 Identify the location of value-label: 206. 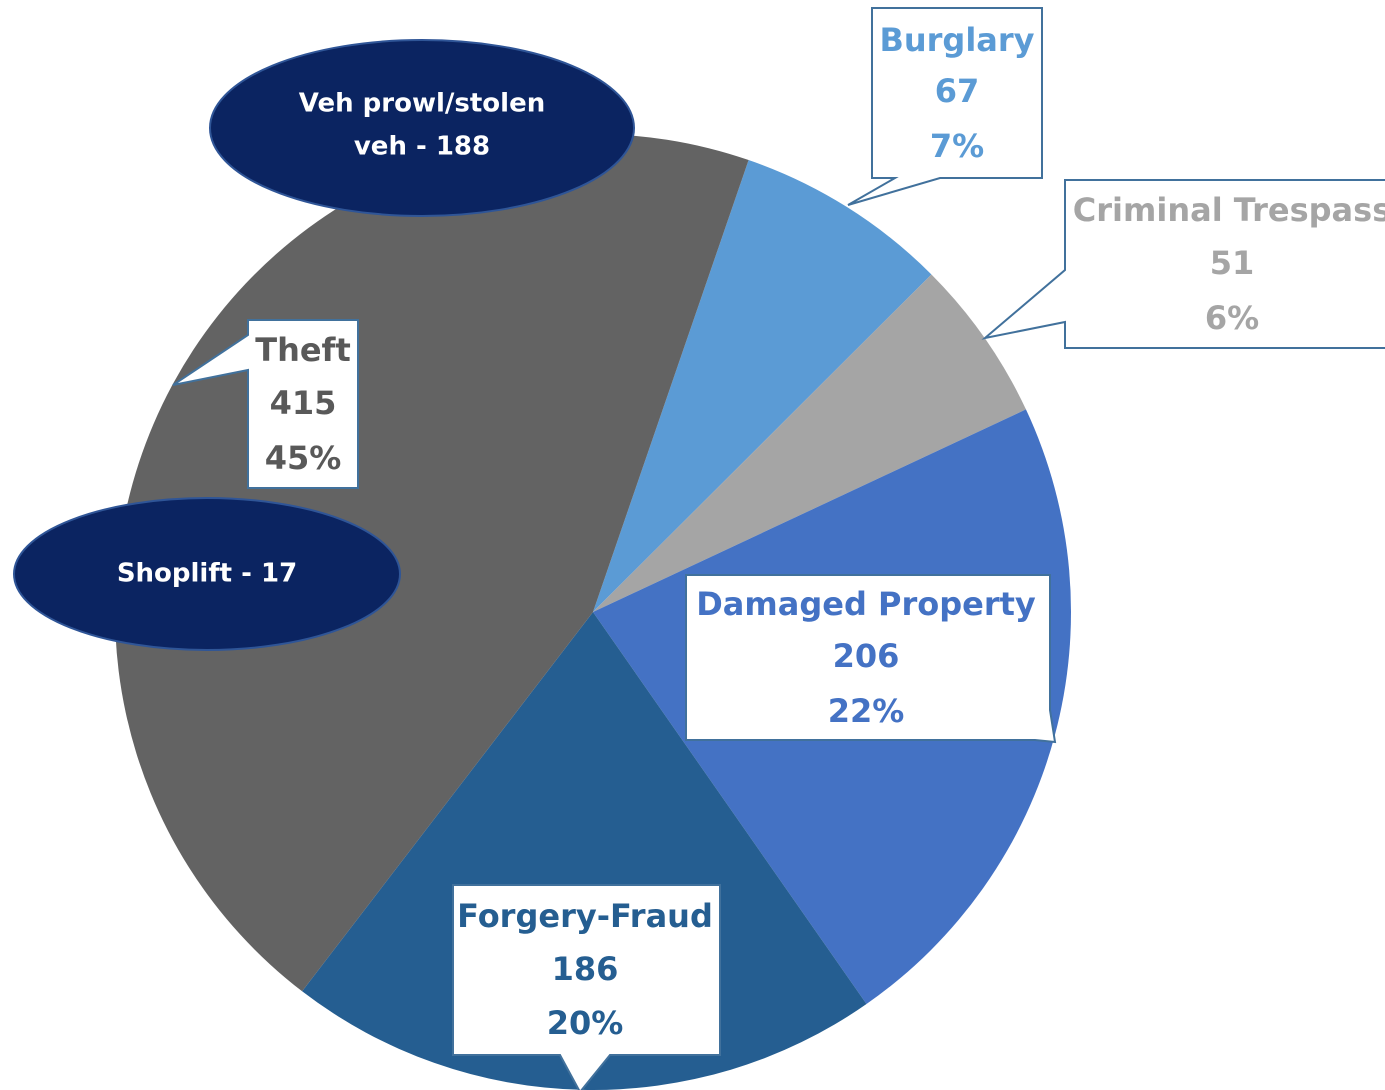
(866, 656).